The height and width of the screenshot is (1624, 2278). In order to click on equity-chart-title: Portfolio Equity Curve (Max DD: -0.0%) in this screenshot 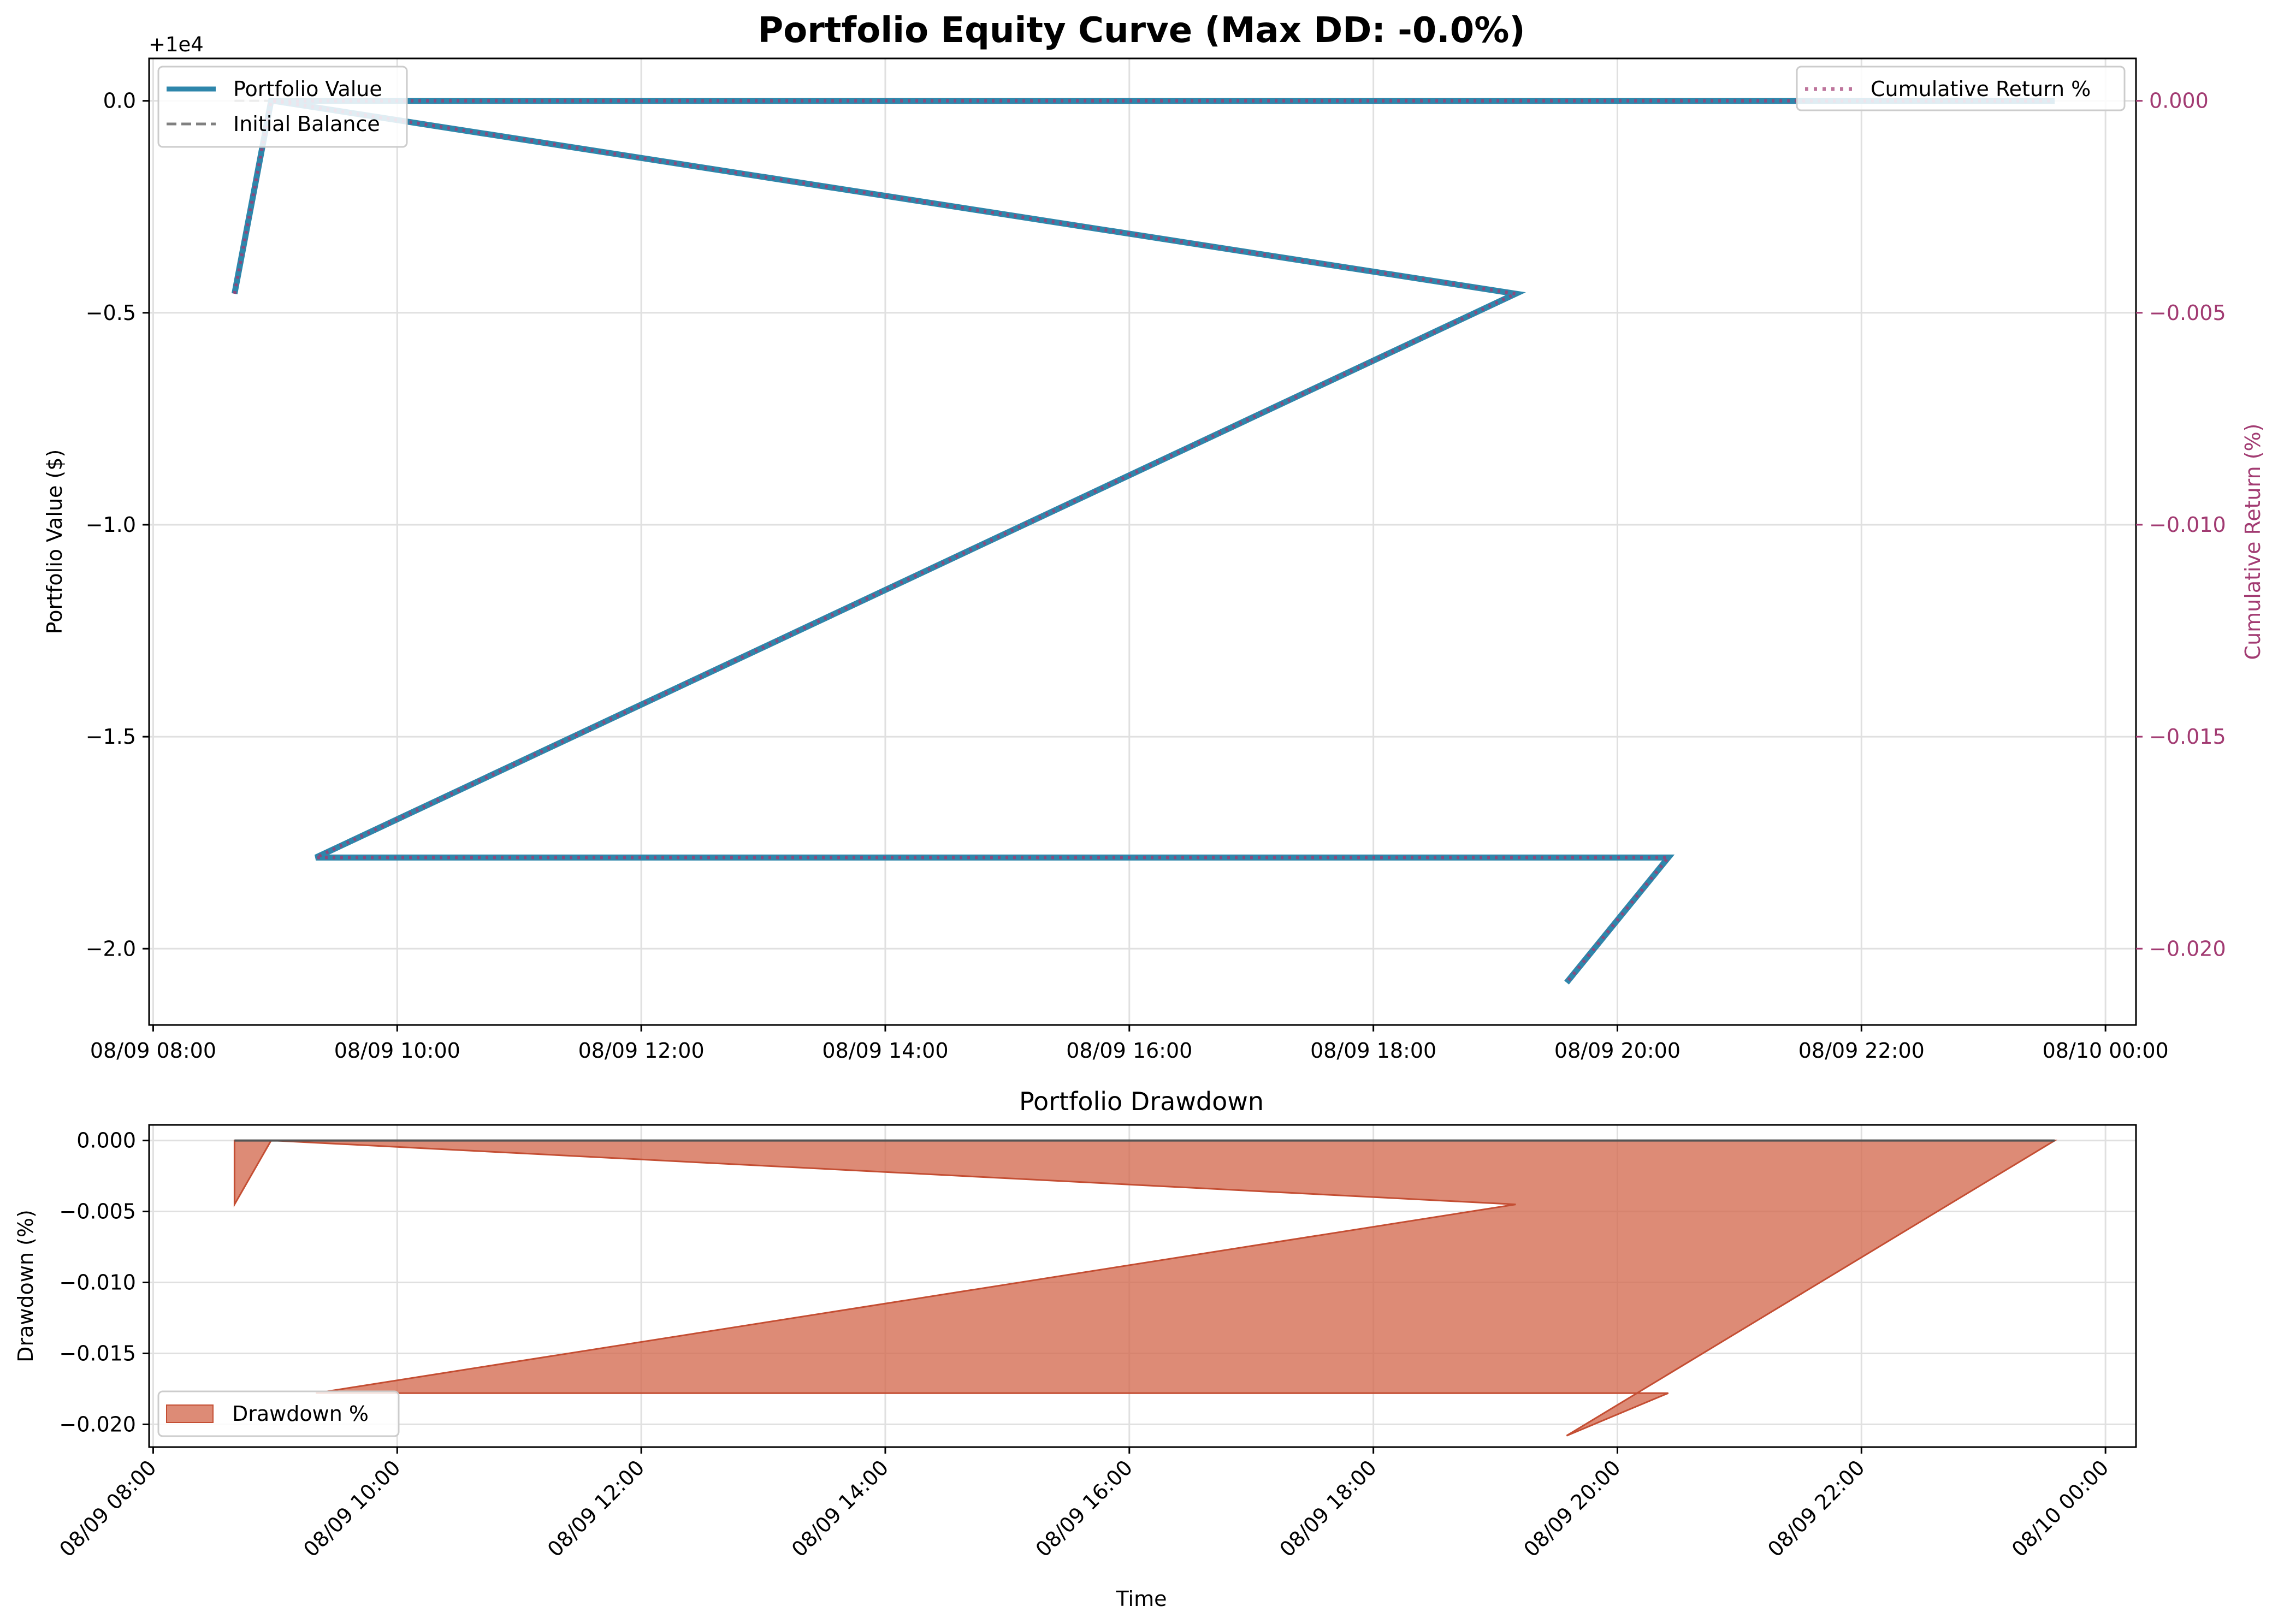, I will do `click(1142, 31)`.